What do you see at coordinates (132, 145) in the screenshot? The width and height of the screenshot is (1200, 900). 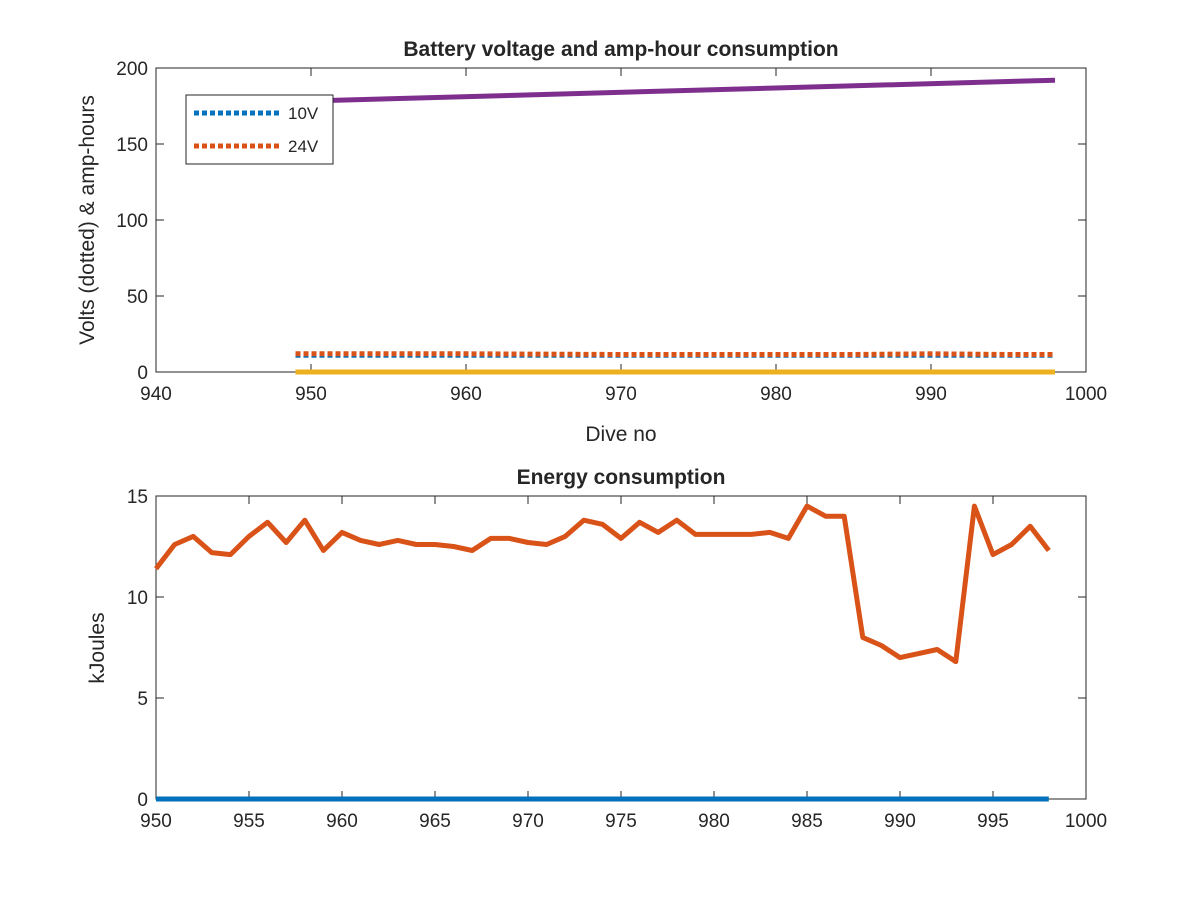 I see `y-tick-label: 150` at bounding box center [132, 145].